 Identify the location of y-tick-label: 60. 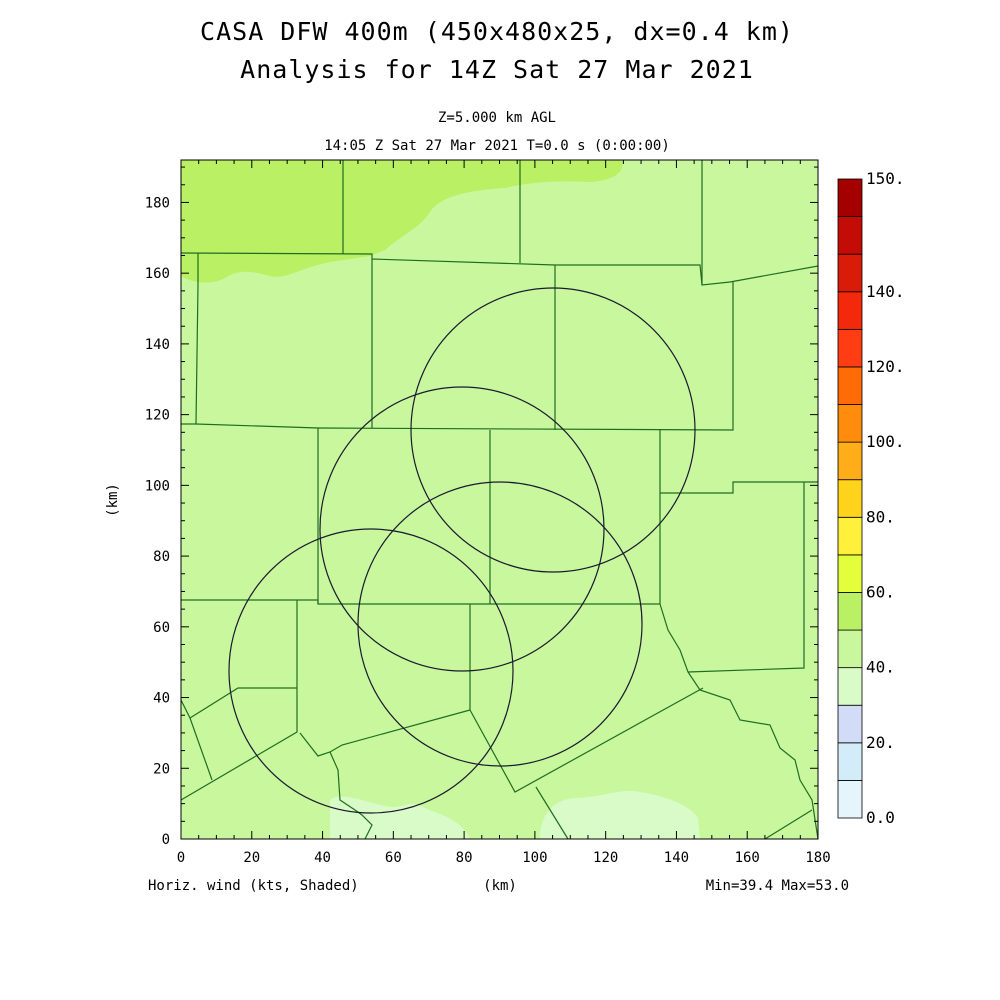
(161, 628).